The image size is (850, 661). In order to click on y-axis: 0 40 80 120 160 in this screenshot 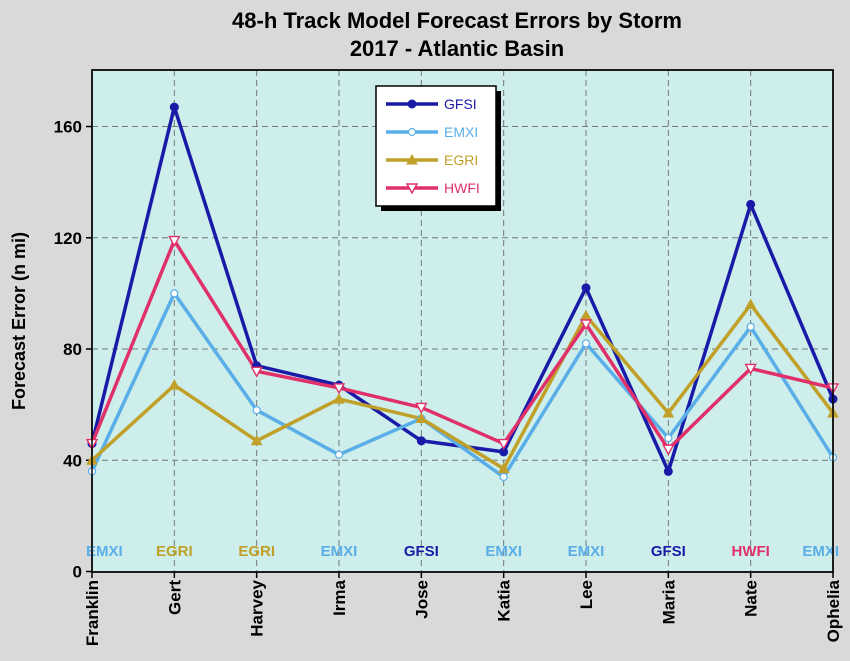, I will do `click(73, 350)`.